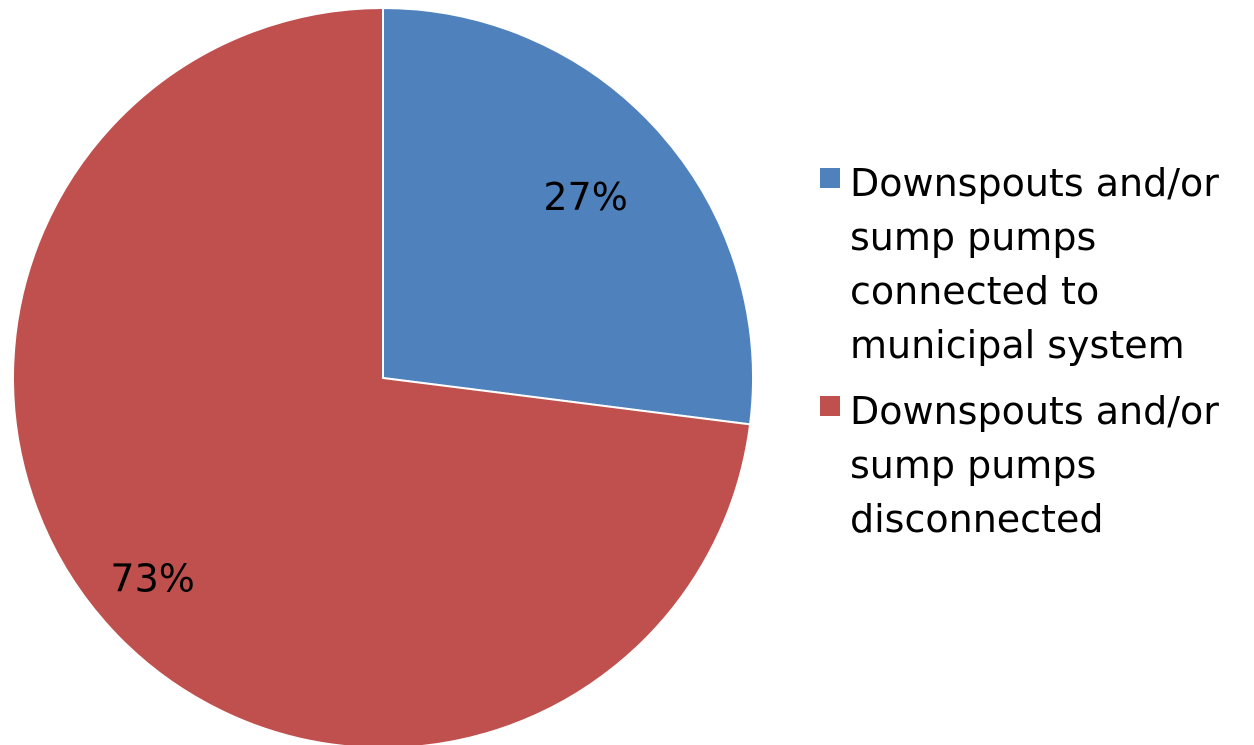 The height and width of the screenshot is (745, 1254). Describe the element at coordinates (830, 406) in the screenshot. I see `legend-swatch-disconnected` at that location.